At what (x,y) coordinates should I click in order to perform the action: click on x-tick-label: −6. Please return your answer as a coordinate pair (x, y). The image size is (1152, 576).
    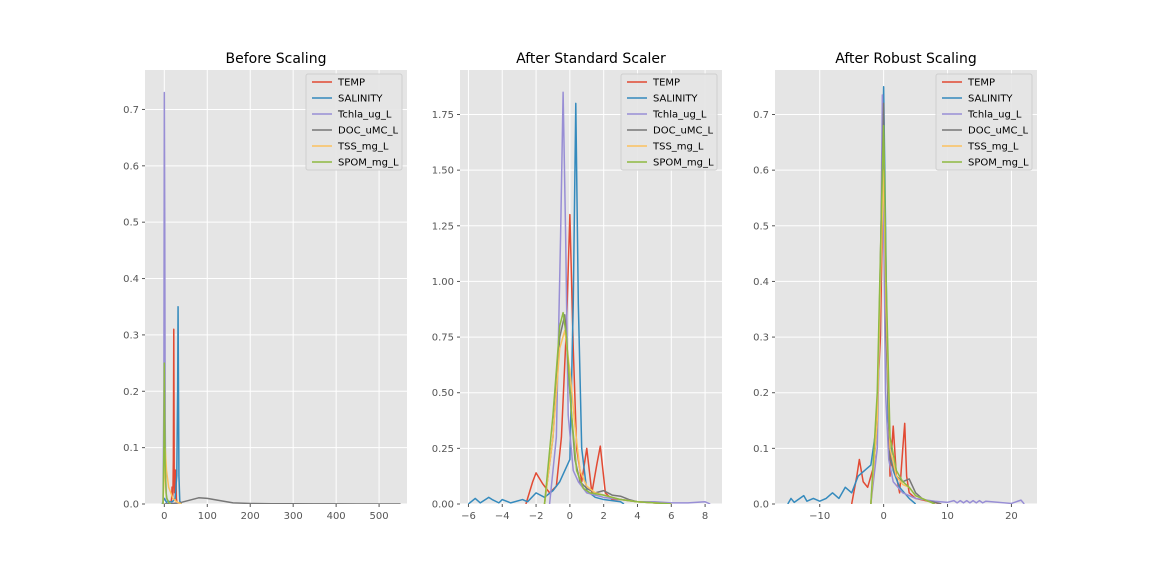
    Looking at the image, I should click on (468, 516).